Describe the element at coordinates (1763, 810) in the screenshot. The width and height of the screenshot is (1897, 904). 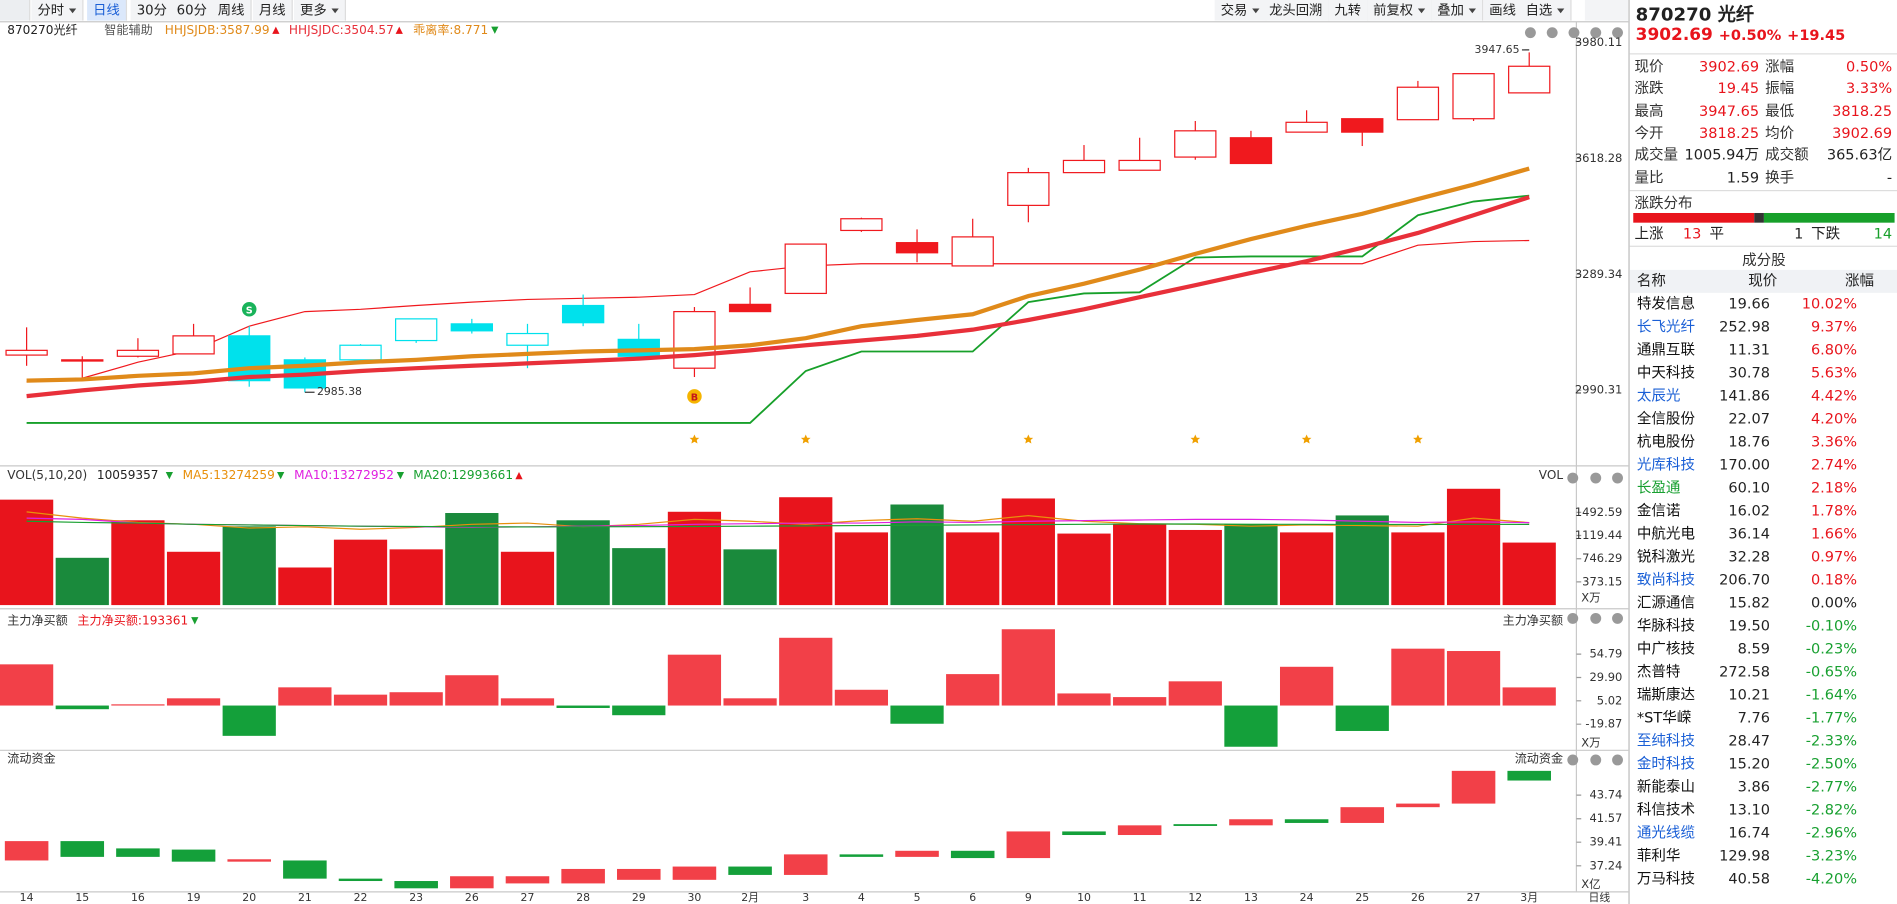
I see `cons-row: 科信技术 13.10 -2.82%` at that location.